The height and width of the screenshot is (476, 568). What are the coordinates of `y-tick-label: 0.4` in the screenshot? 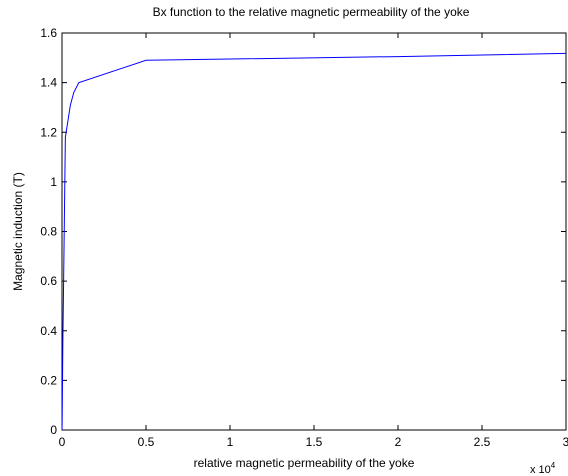 It's located at (48, 331).